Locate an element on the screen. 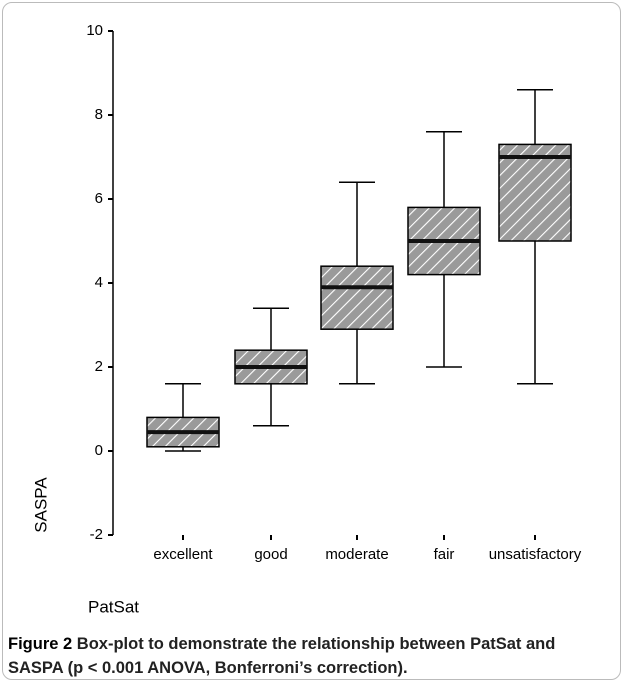  y-tick-label: 6 is located at coordinates (99, 198).